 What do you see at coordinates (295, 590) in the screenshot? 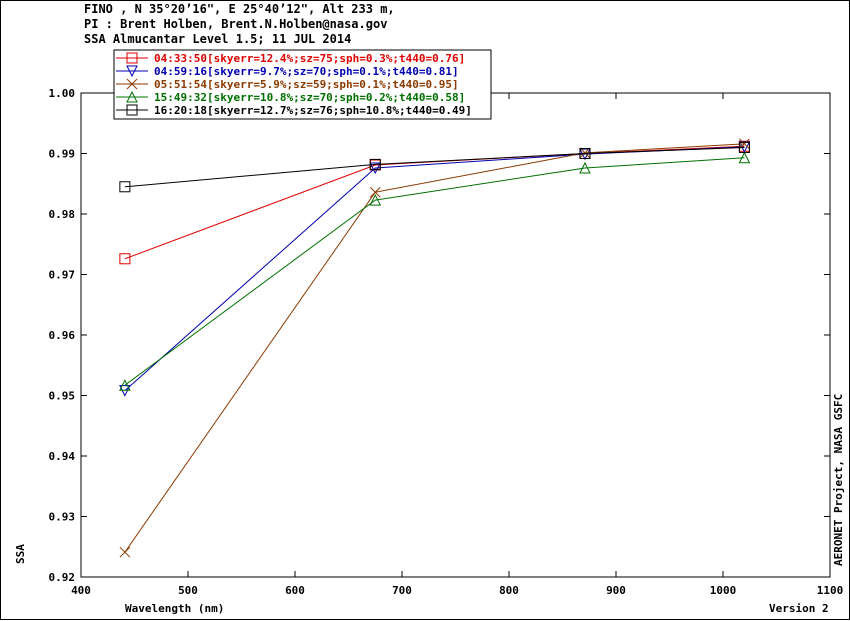
I see `x-tick-label: 600` at bounding box center [295, 590].